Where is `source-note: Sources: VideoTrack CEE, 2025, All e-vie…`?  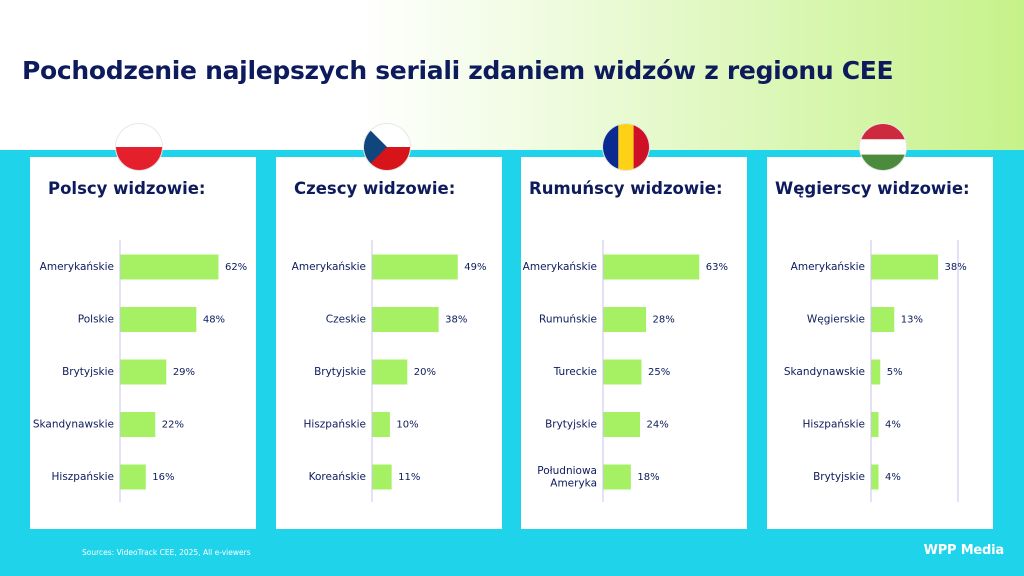
source-note: Sources: VideoTrack CEE, 2025, All e-vie… is located at coordinates (166, 552).